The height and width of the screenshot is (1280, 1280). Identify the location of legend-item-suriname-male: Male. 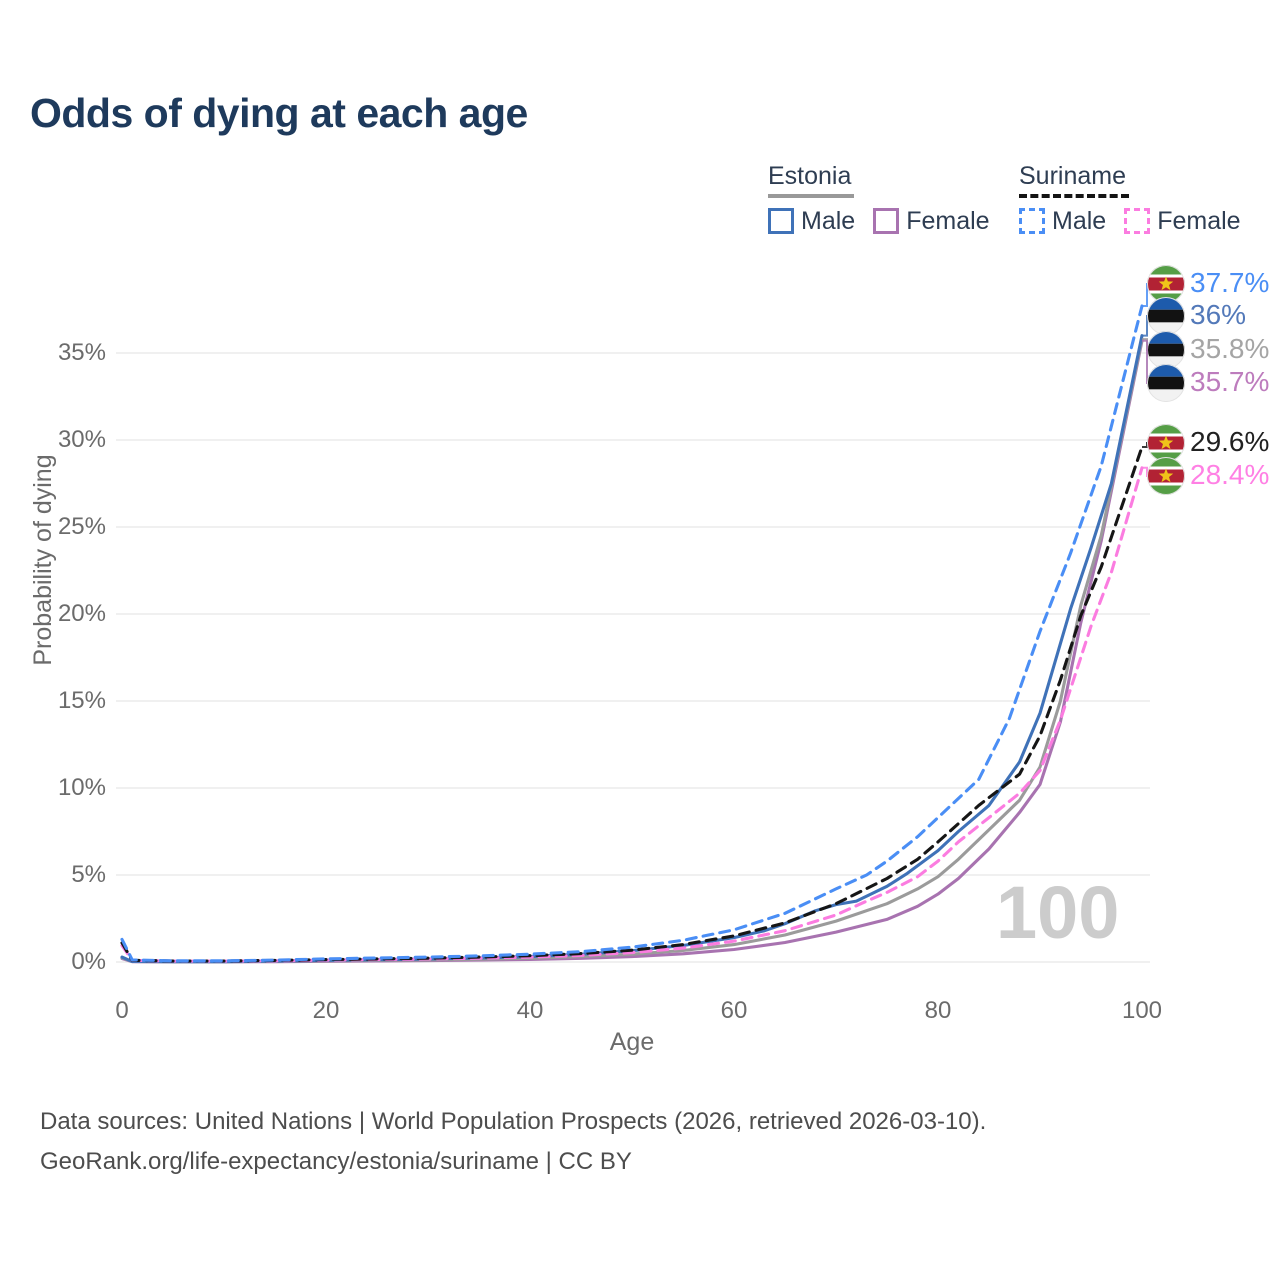
(1062, 221).